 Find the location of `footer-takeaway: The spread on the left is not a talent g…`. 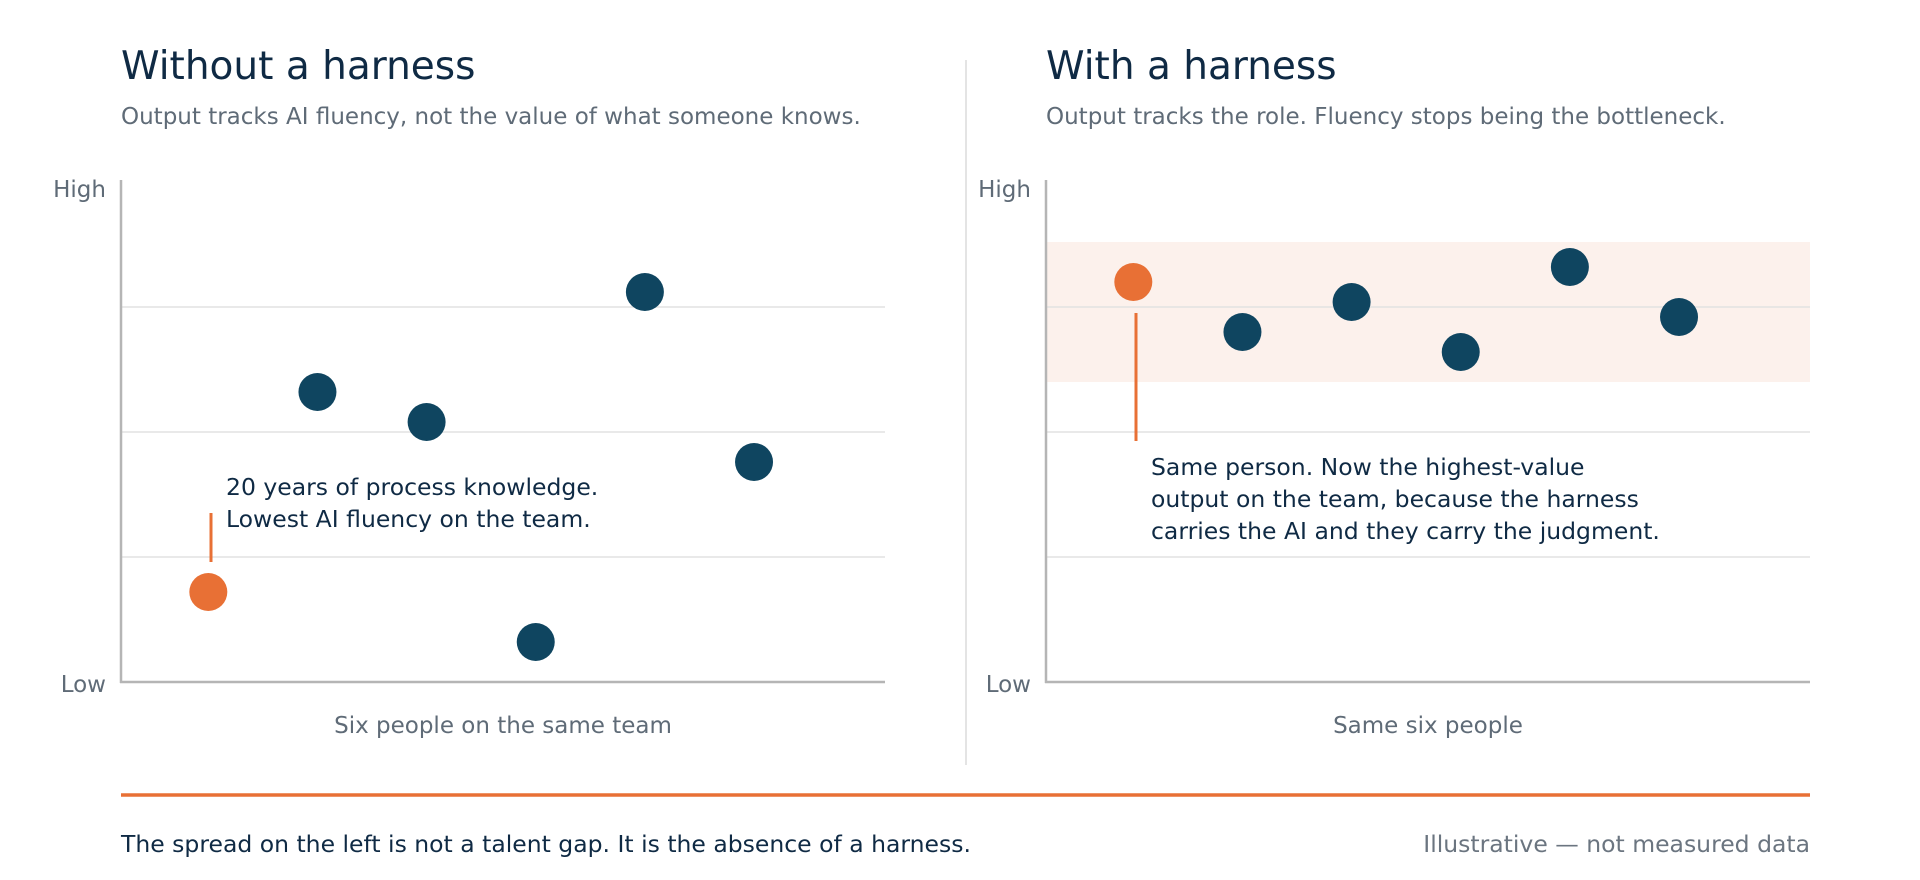

footer-takeaway: The spread on the left is not a talent g… is located at coordinates (545, 844).